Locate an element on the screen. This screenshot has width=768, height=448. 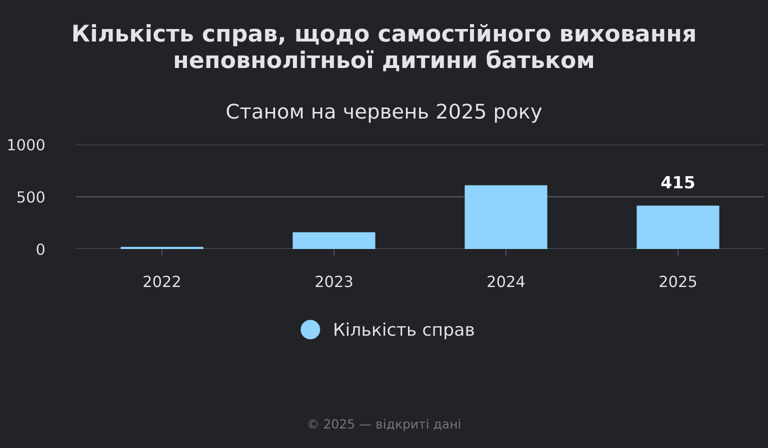
chart-title: Кількість справ, щодо самостійного виховання неповнолітньої дитини батьком is located at coordinates (384, 48).